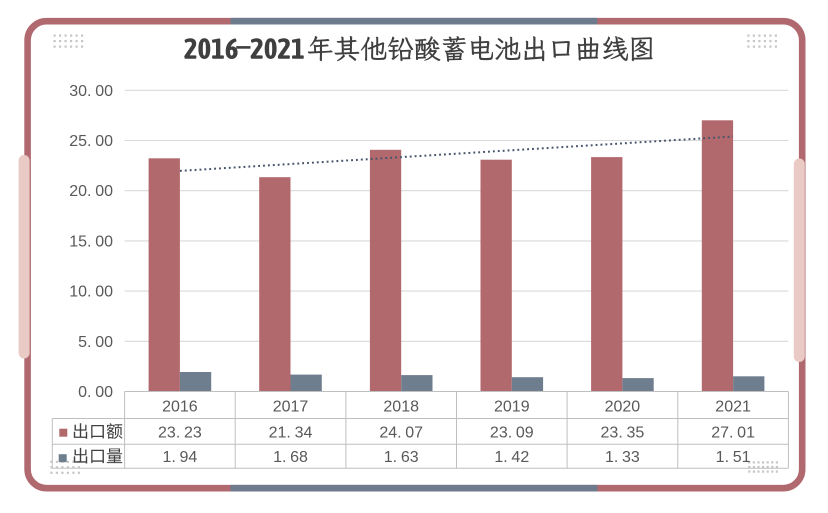 This screenshot has height=513, width=828. I want to click on svg-text:25.00: 25. 00, so click(91, 141).